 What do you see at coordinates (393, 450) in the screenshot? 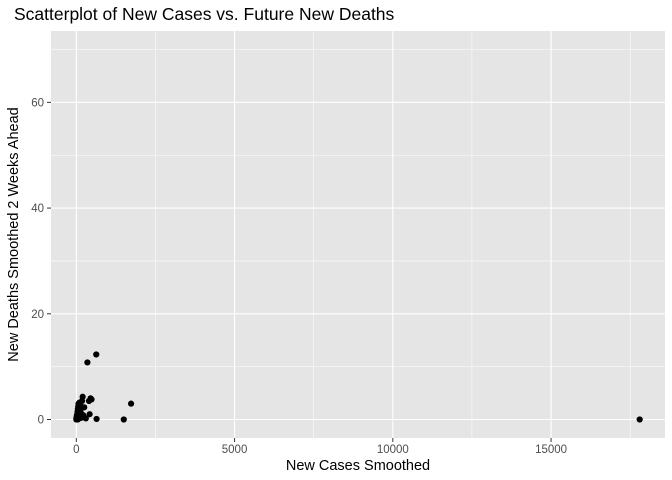
I see `x-tick-label: 10000` at bounding box center [393, 450].